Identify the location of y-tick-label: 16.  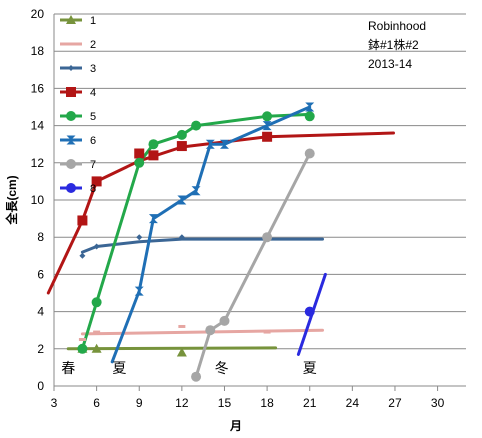
(38, 88).